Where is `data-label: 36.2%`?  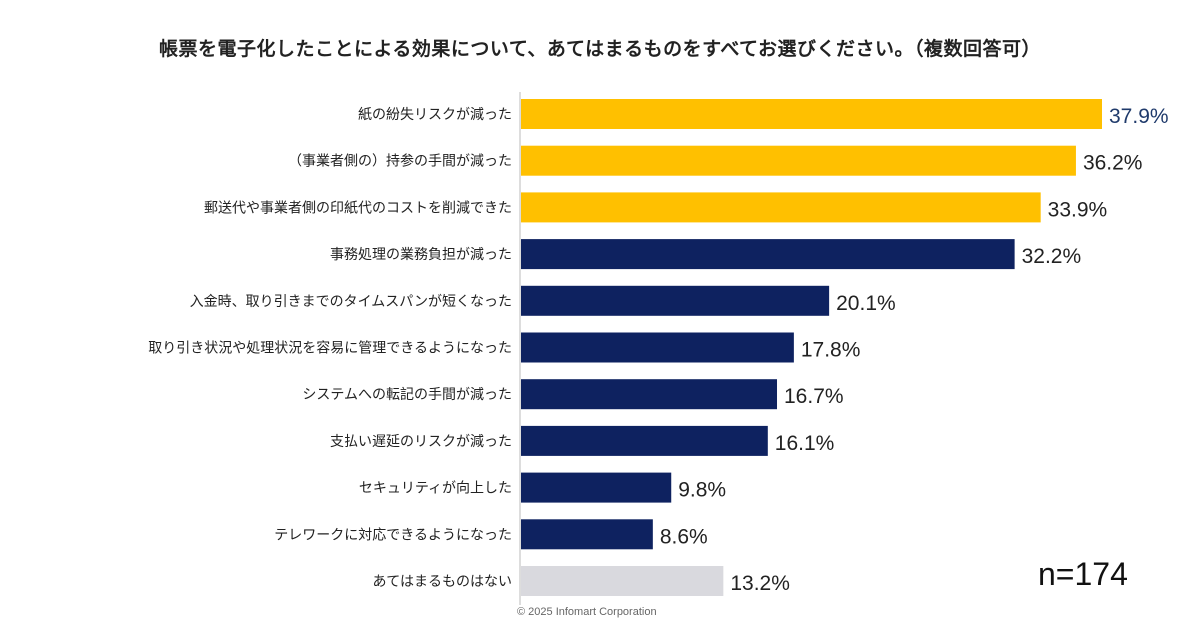
data-label: 36.2% is located at coordinates (1113, 163).